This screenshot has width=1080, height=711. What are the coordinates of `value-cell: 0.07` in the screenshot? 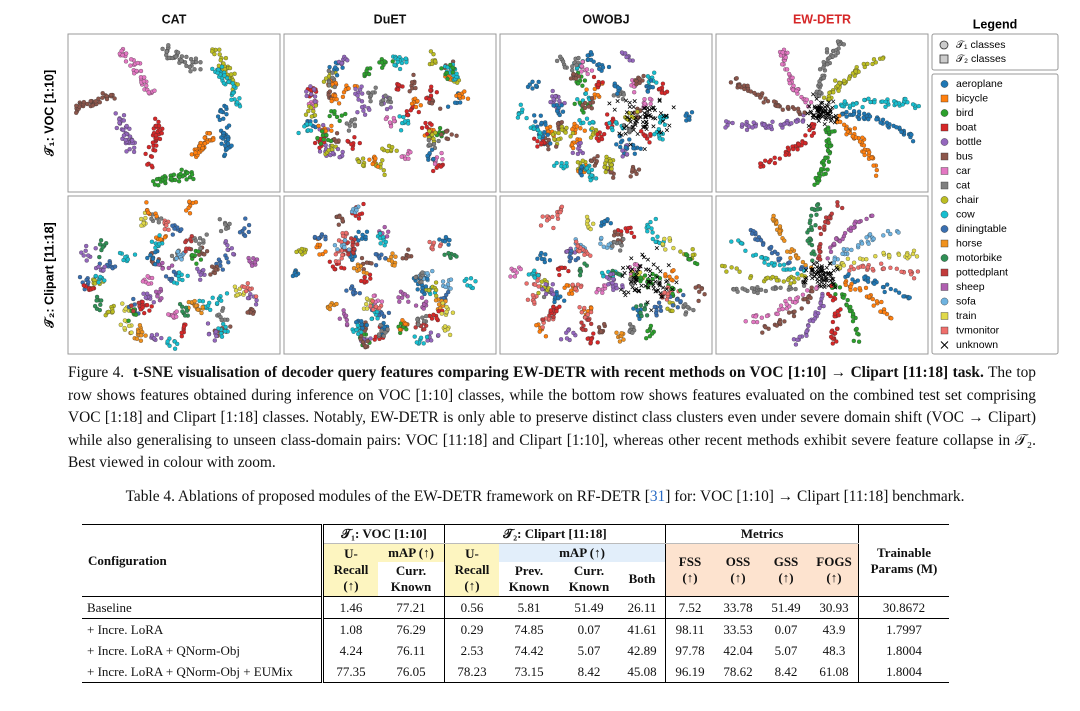 It's located at (786, 629).